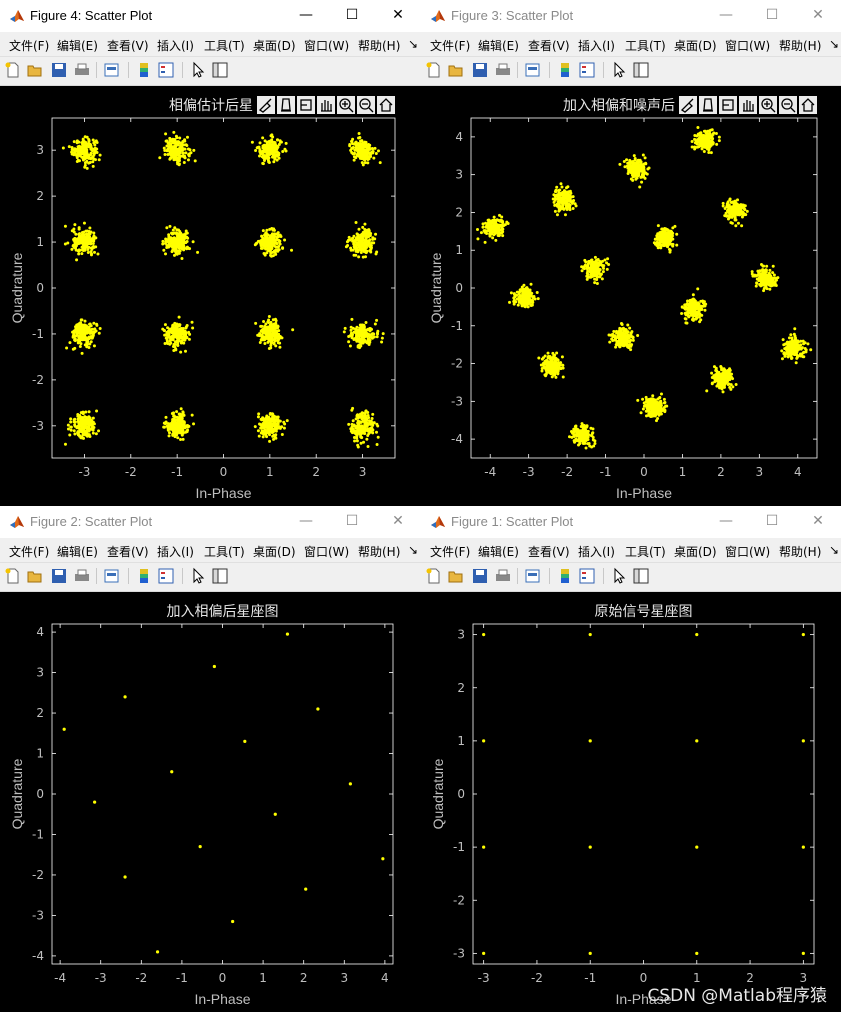  What do you see at coordinates (211, 106) in the screenshot?
I see `chart-title: 相偏估计后星` at bounding box center [211, 106].